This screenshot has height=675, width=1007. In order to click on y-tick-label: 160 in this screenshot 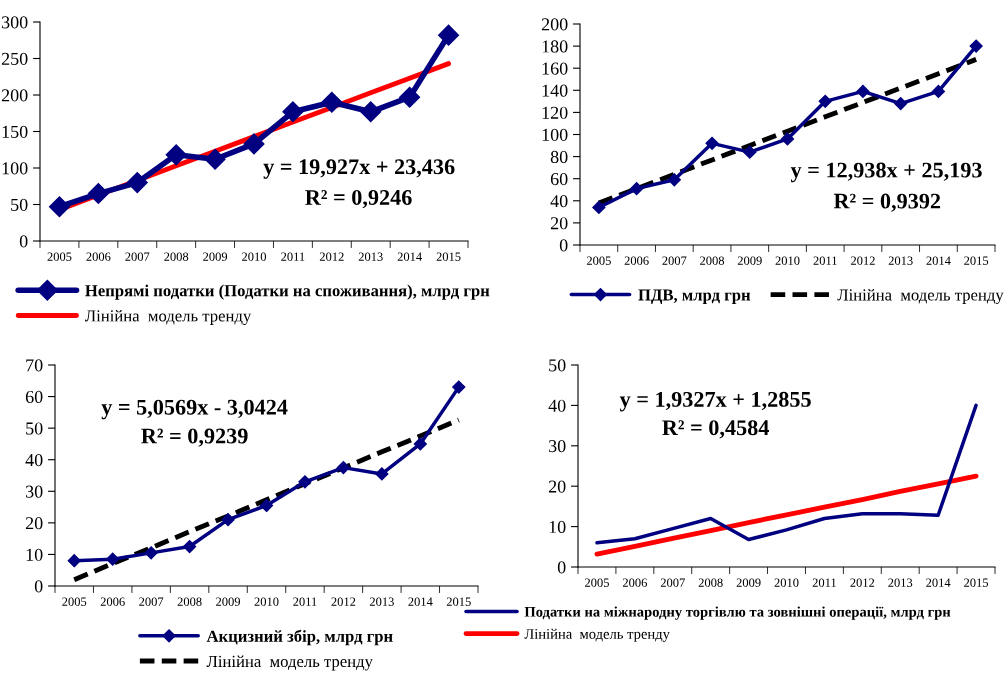, I will do `click(555, 68)`.